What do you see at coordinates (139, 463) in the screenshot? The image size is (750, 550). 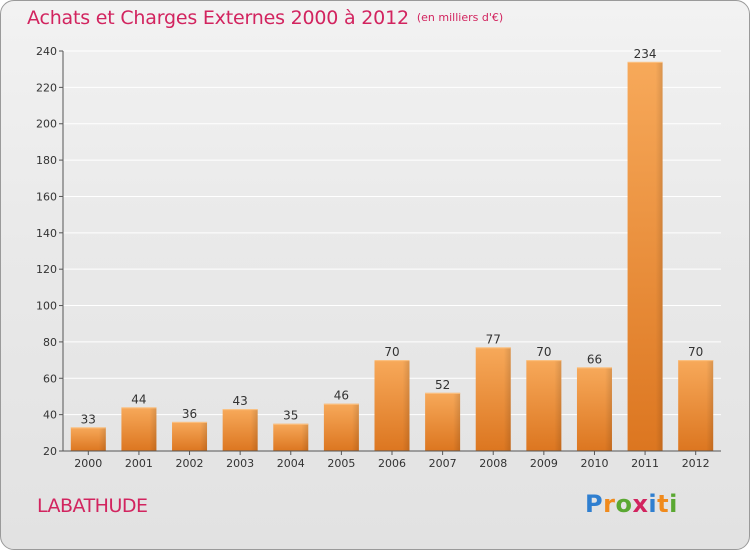 I see `x-tick-label: 2001` at bounding box center [139, 463].